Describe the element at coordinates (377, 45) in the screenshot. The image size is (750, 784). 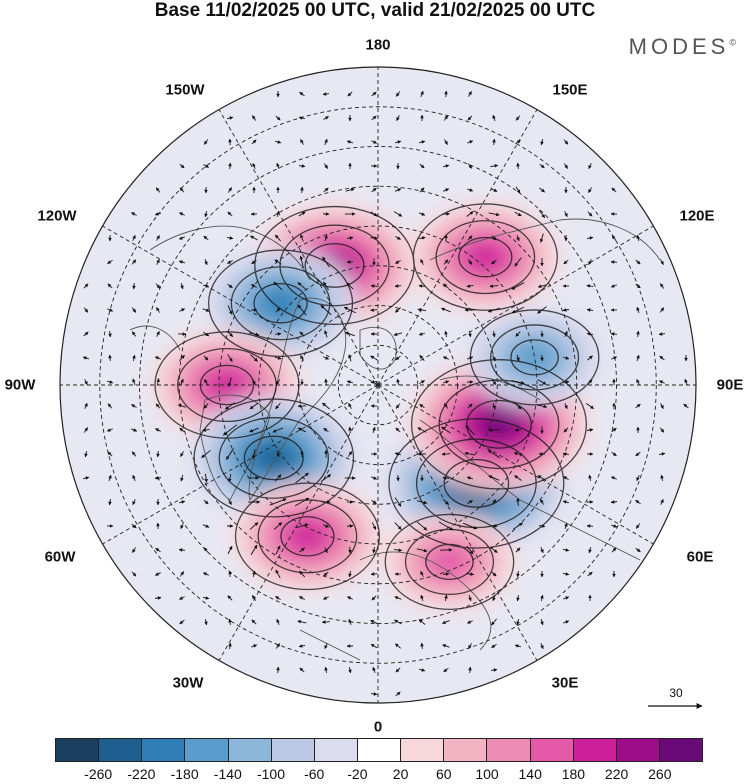
I see `lon-label-180: 180` at that location.